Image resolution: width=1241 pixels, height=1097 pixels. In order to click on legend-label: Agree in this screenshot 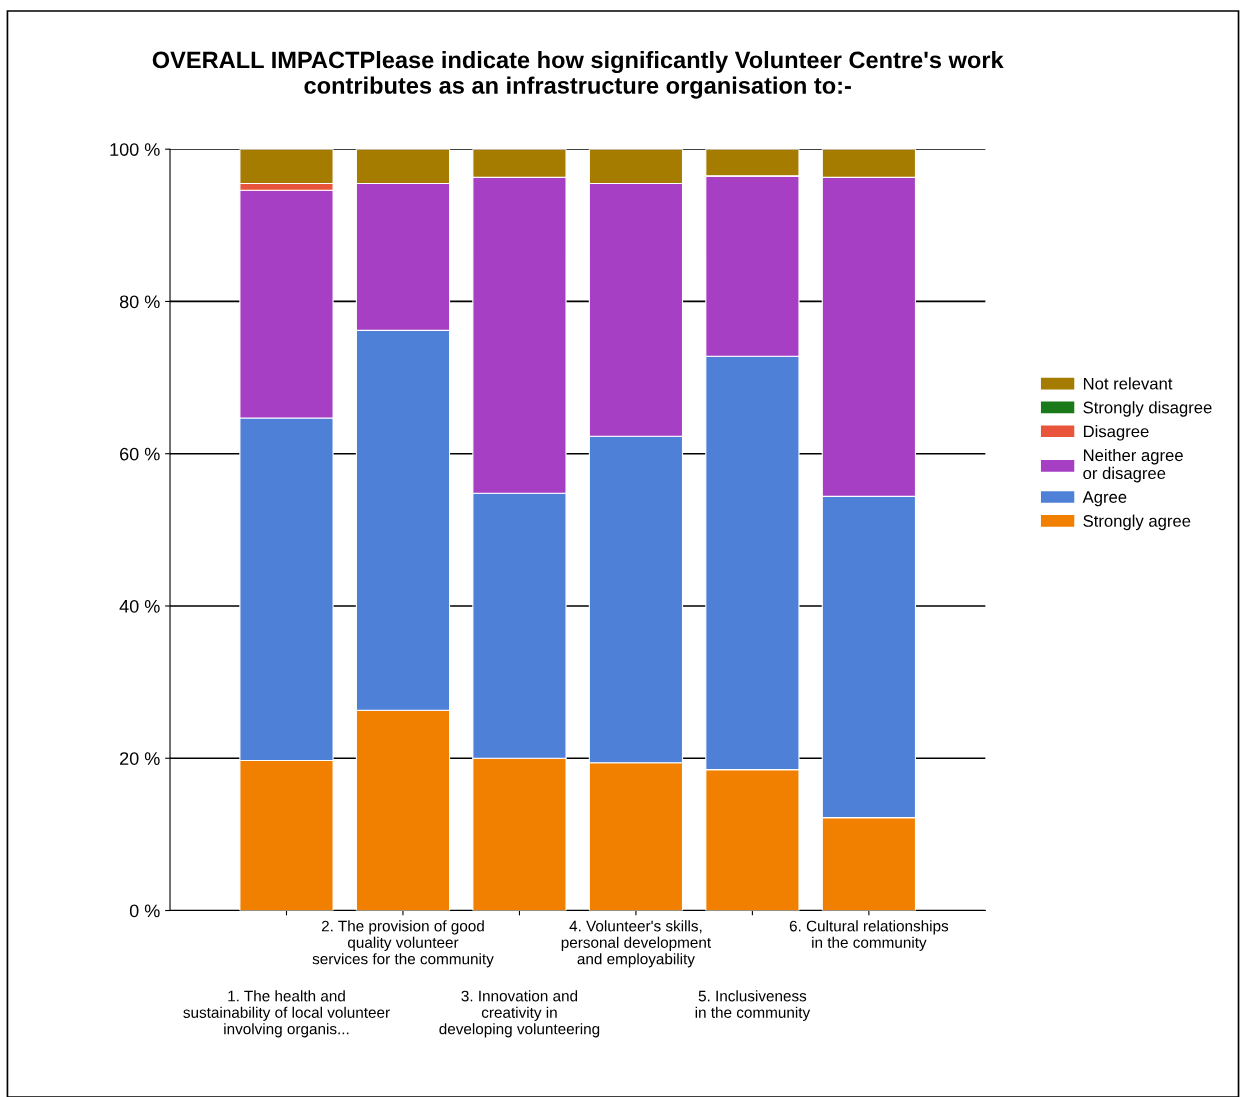, I will do `click(1104, 499)`.